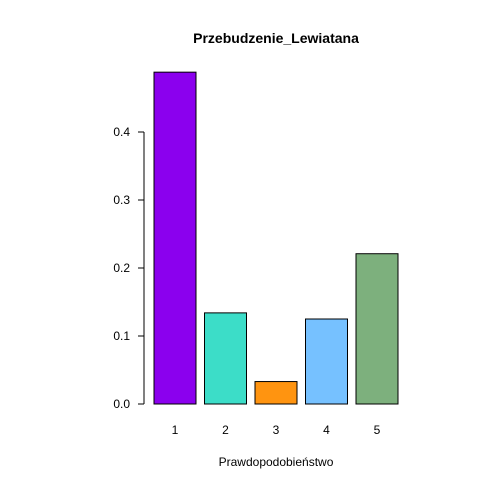 This screenshot has height=480, width=480. Describe the element at coordinates (377, 430) in the screenshot. I see `x-tick-label: 5` at that location.